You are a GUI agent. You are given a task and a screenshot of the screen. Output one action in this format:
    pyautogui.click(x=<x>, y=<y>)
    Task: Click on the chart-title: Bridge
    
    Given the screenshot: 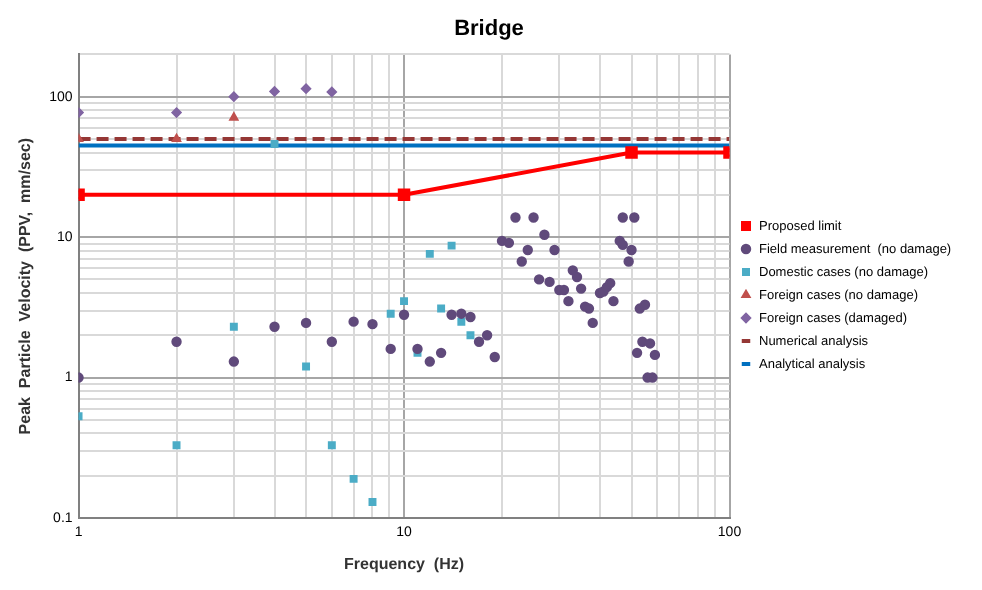 What is the action you would take?
    pyautogui.click(x=489, y=29)
    